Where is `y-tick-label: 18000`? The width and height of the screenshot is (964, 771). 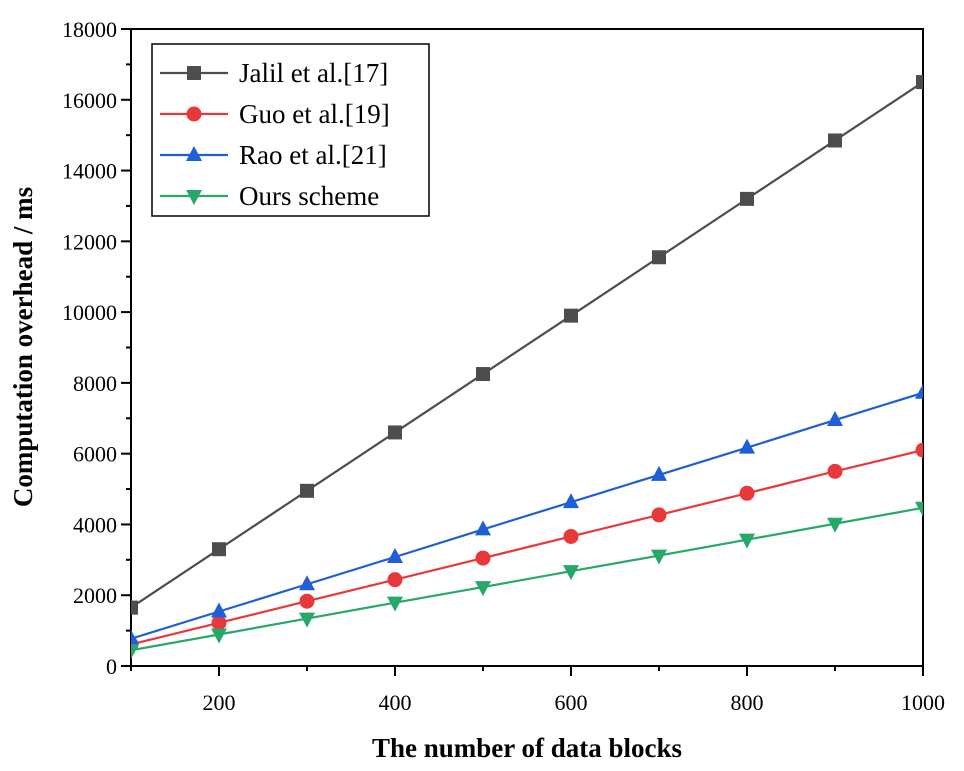 y-tick-label: 18000 is located at coordinates (89, 29).